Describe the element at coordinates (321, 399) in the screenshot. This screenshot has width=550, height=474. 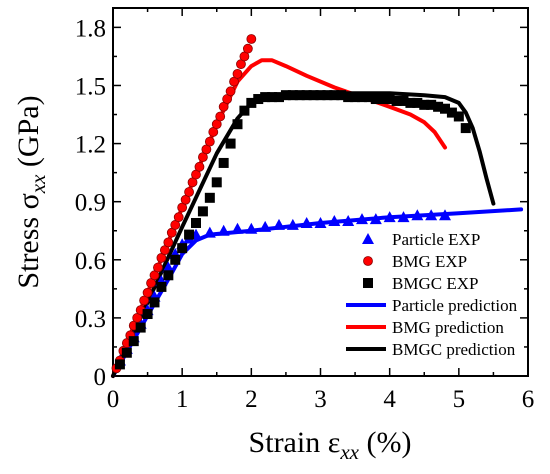
I see `x-tick-labels: 0 1 2 3 4 5 6` at that location.